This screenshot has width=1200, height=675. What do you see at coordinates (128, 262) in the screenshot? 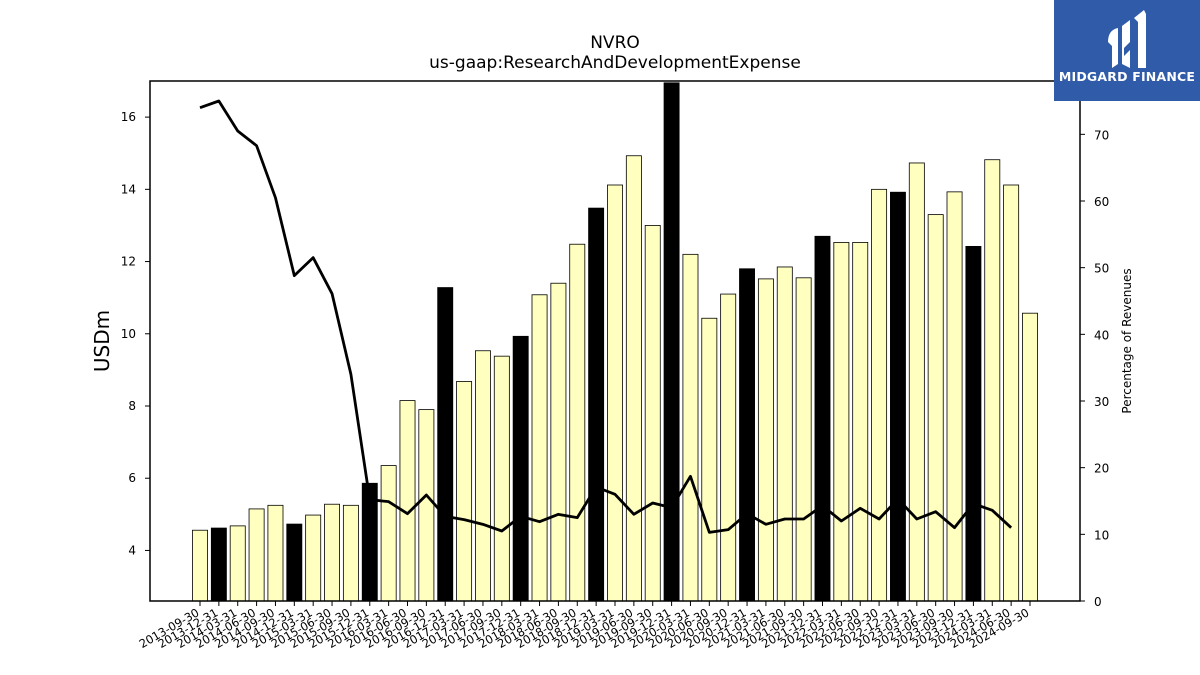
I see `left-tick-label: 12` at bounding box center [128, 262].